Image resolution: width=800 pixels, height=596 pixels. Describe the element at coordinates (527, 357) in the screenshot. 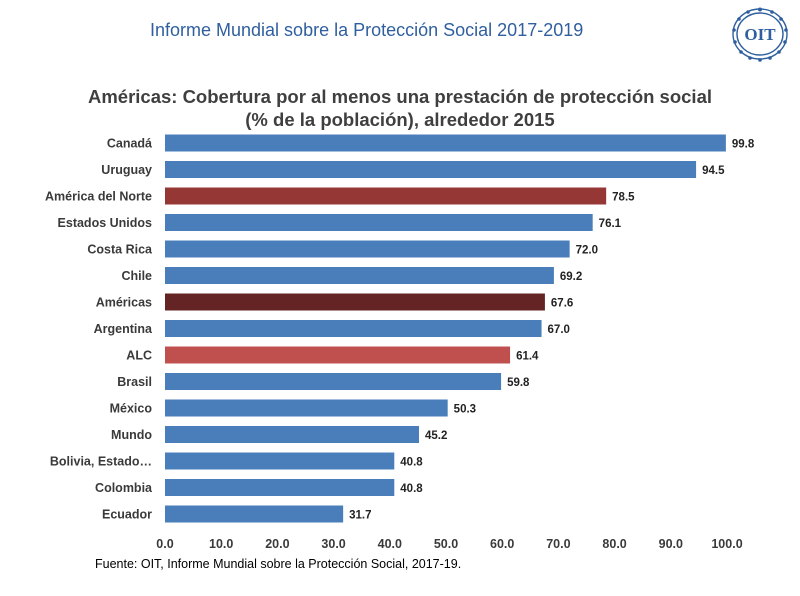

I see `value-label: 61.4` at that location.